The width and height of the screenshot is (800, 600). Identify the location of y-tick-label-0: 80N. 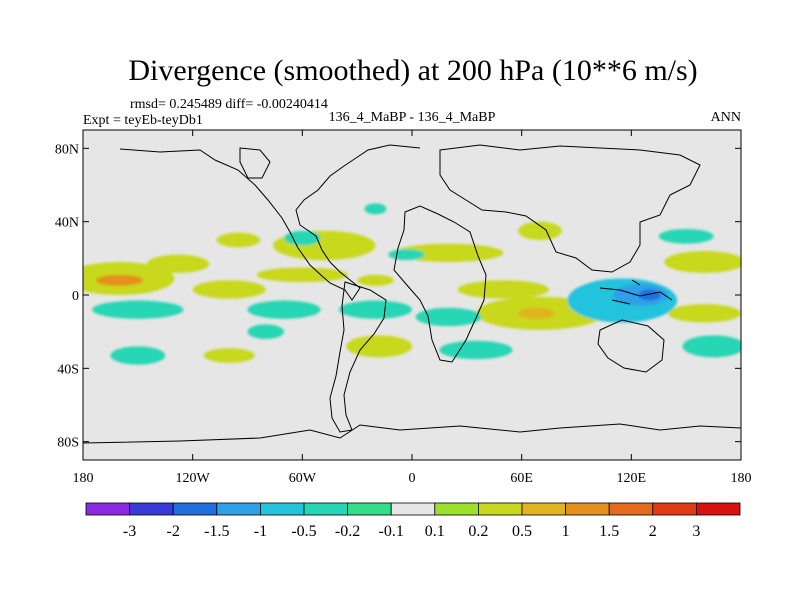
(67, 149).